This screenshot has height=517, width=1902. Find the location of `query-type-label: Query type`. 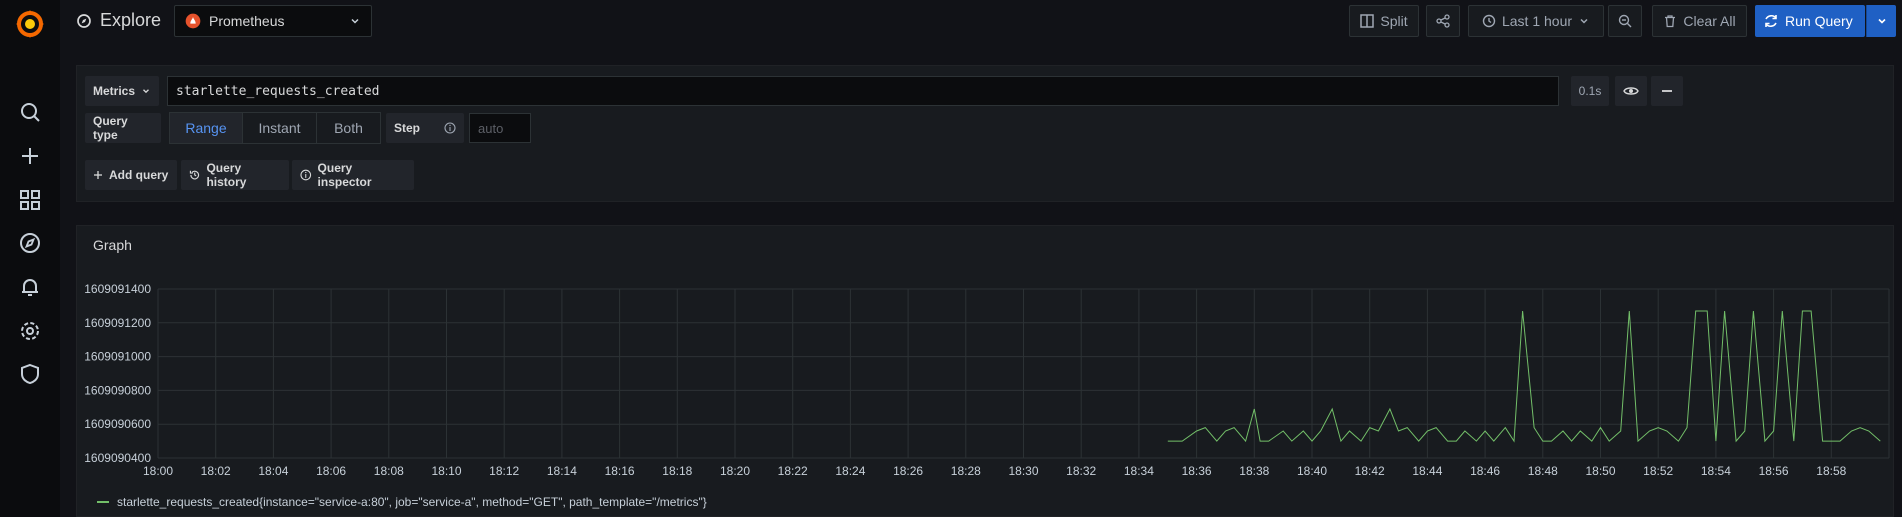

query-type-label: Query type is located at coordinates (123, 128).